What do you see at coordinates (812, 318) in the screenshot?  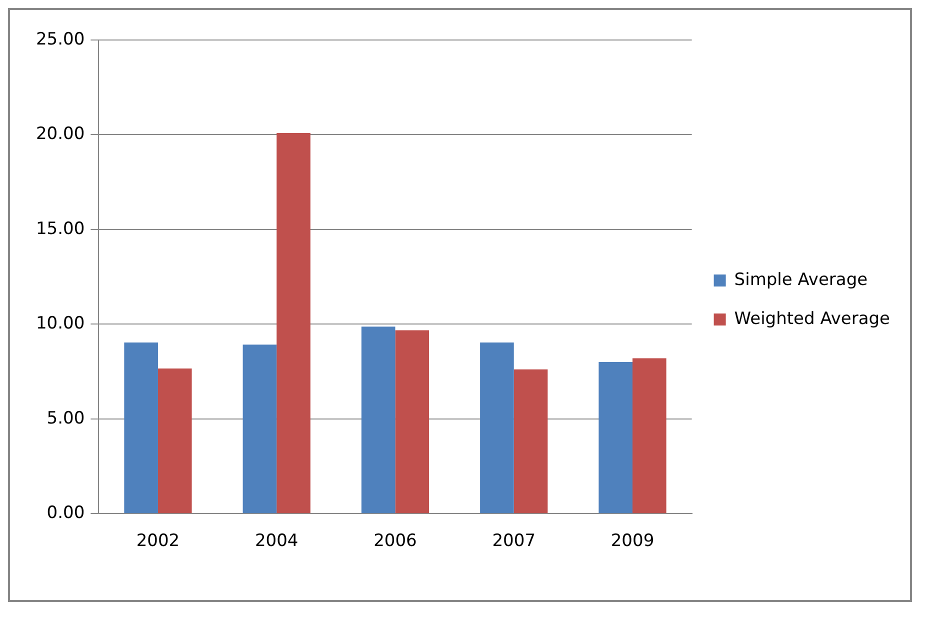 I see `legend-label: Weighted Average` at bounding box center [812, 318].